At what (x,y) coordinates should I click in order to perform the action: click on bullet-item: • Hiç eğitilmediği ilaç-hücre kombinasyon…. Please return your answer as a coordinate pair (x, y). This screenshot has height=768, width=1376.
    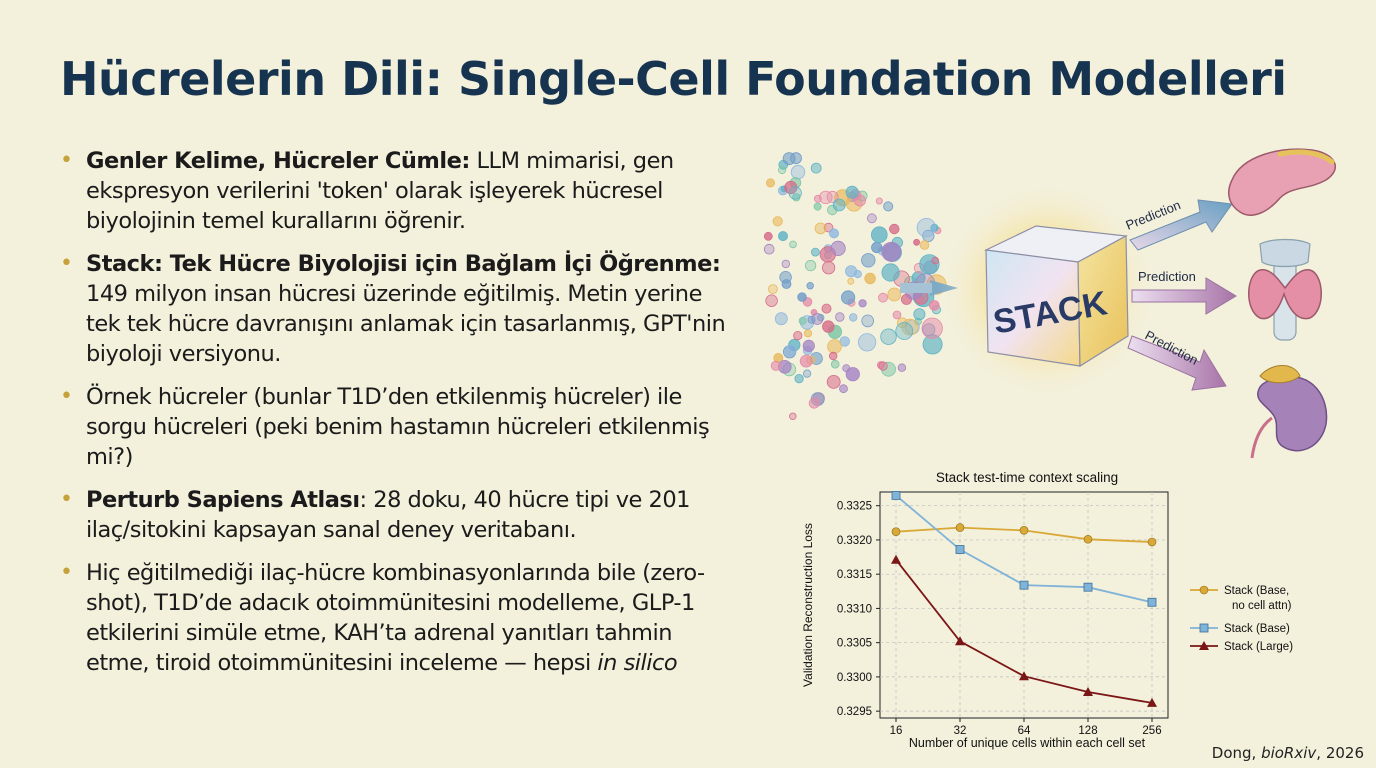
    Looking at the image, I should click on (398, 618).